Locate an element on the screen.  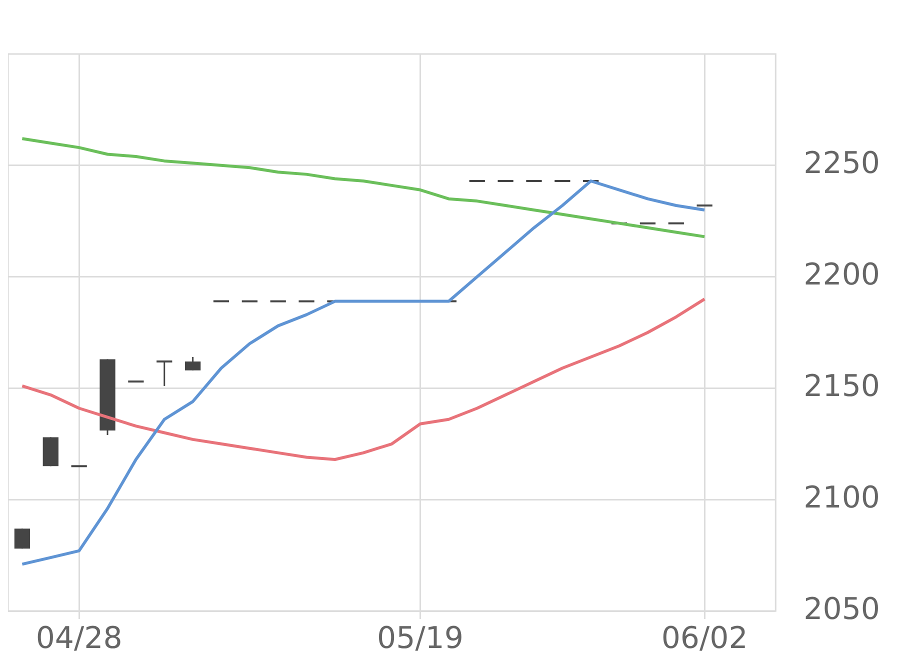
y-tick-label: 2200 is located at coordinates (842, 275).